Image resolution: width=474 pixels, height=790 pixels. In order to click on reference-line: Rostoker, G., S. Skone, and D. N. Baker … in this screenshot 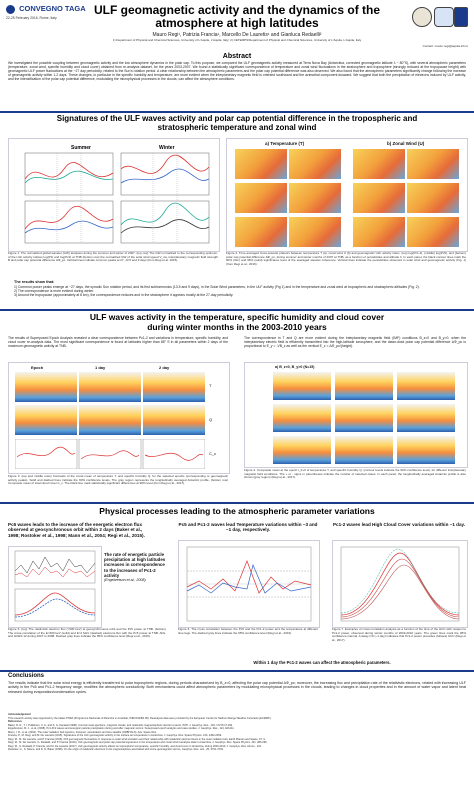, I will do `click(116, 749)`.